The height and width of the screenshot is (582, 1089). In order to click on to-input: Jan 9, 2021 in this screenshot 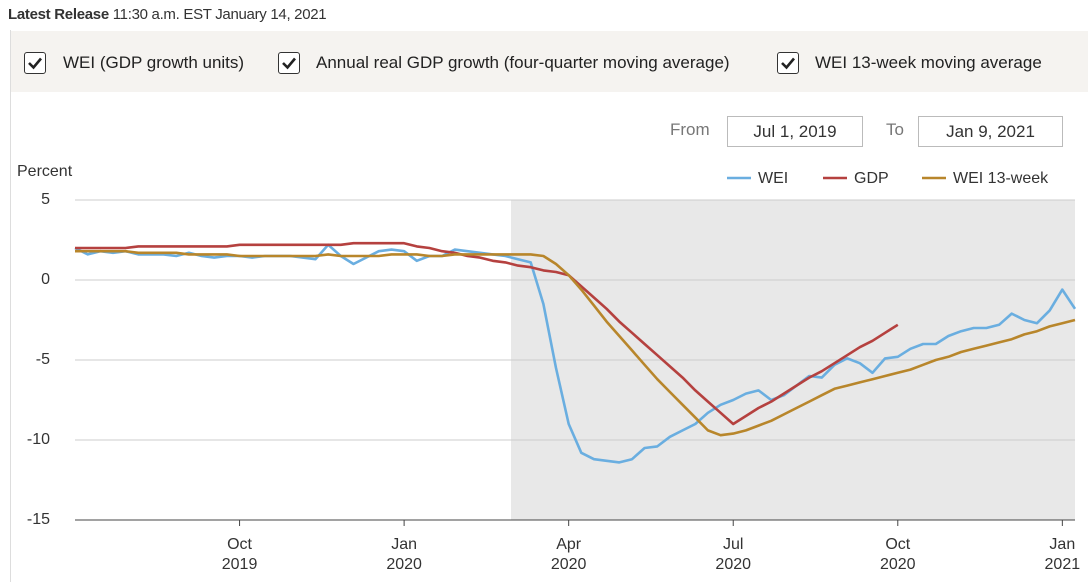, I will do `click(990, 131)`.